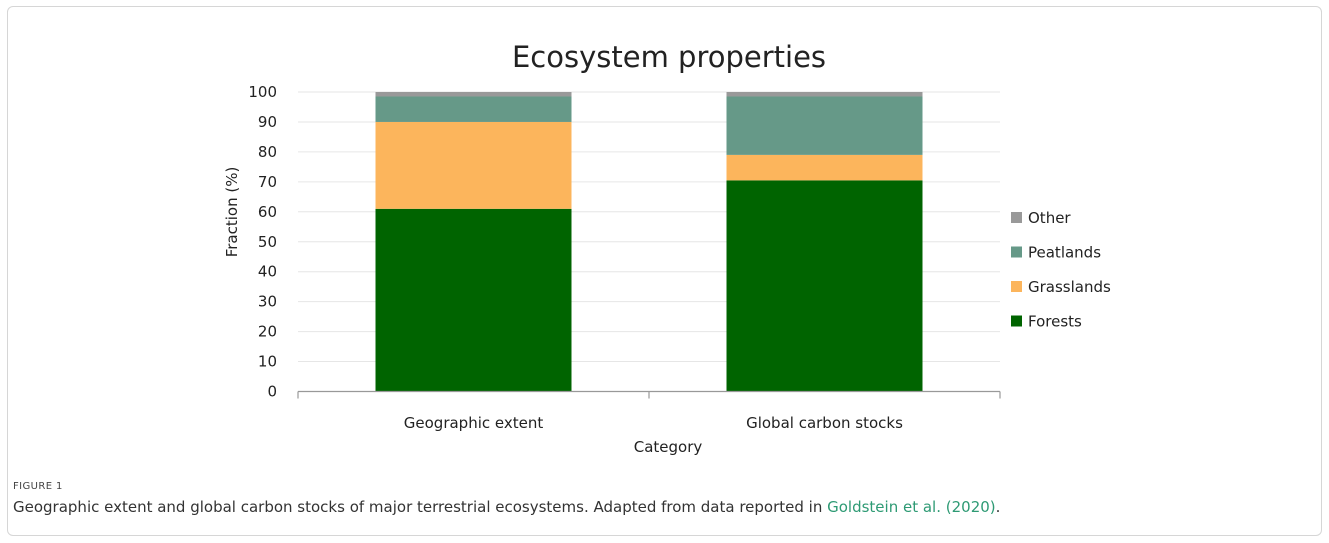 The image size is (1329, 543). What do you see at coordinates (1064, 253) in the screenshot?
I see `legend-label-peatlands: Peatlands` at bounding box center [1064, 253].